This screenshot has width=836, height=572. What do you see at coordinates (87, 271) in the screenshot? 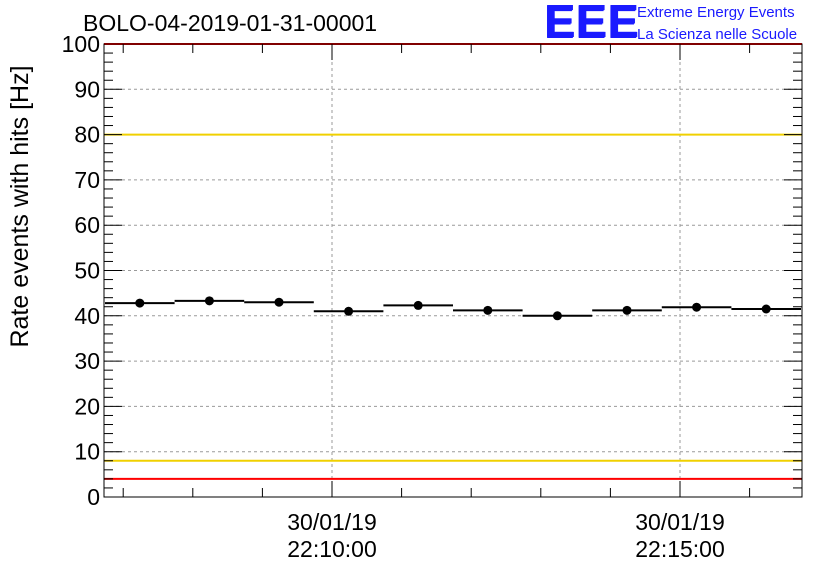
I see `y-tick-label: 50` at bounding box center [87, 271].